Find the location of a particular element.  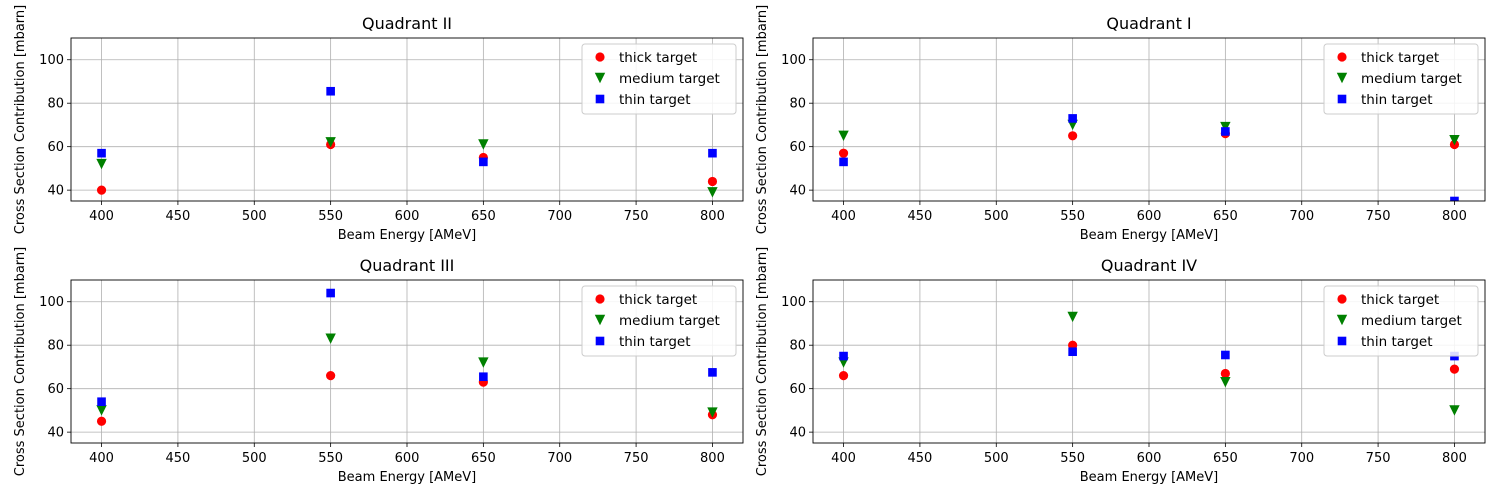

chart-title: Quadrant III is located at coordinates (407, 265).